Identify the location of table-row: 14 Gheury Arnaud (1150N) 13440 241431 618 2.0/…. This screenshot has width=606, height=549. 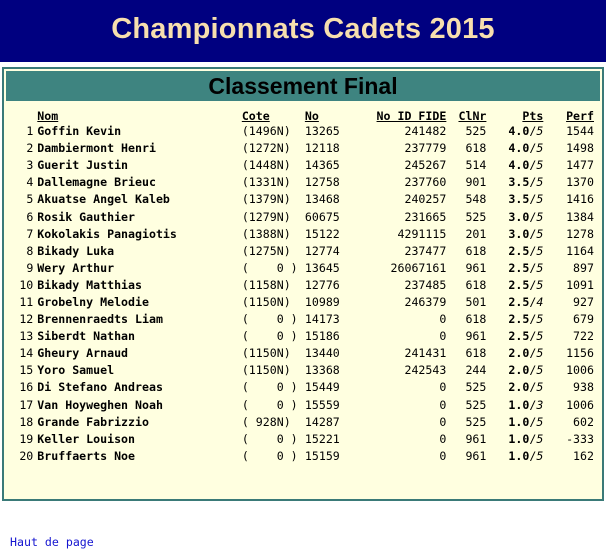
(303, 353).